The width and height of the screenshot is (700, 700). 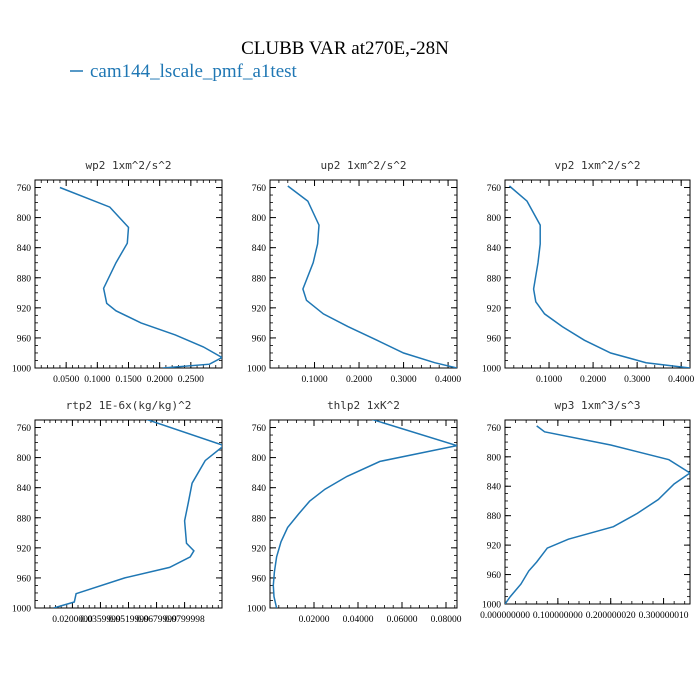 What do you see at coordinates (664, 616) in the screenshot?
I see `x-tick-label: 0.300000010` at bounding box center [664, 616].